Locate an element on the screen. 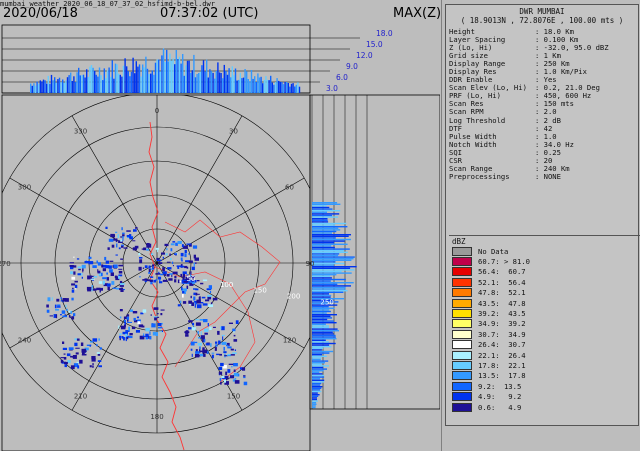  param-value: : 34.0 Hz is located at coordinates (554, 144).